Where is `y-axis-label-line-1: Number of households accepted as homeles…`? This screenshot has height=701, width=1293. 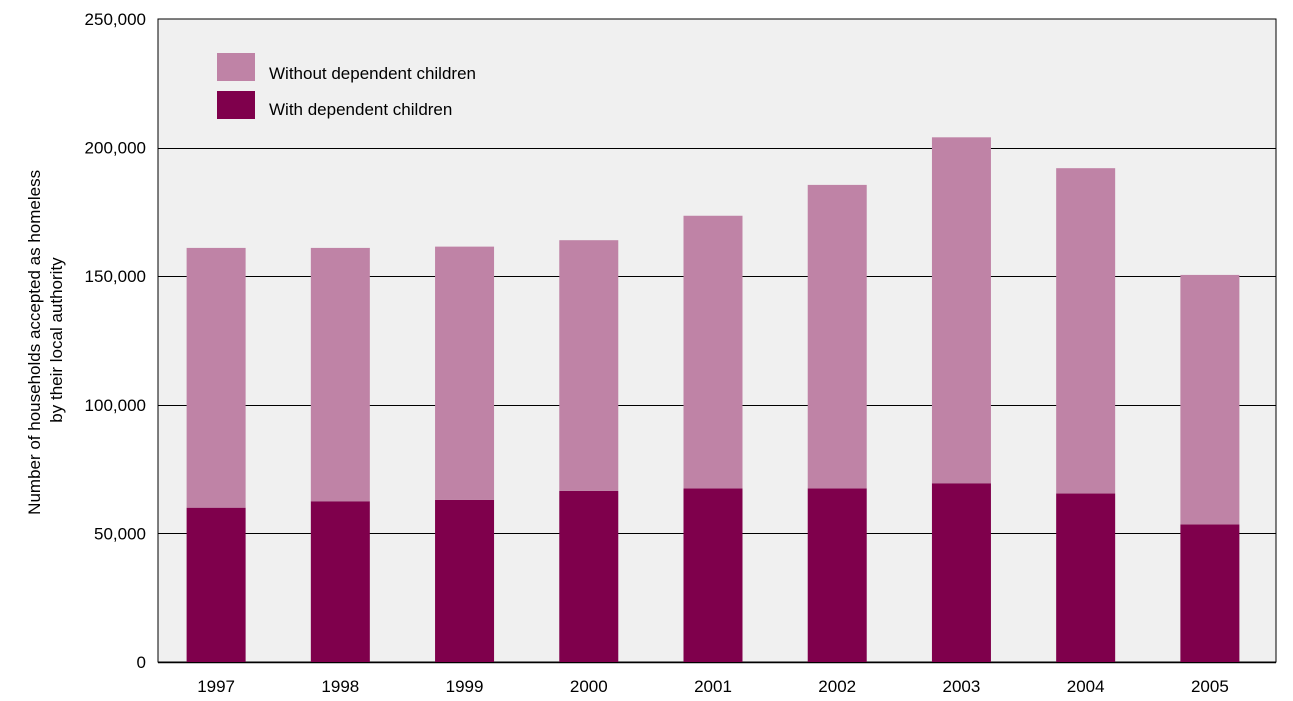 y-axis-label-line-1: Number of households accepted as homeles… is located at coordinates (34, 342).